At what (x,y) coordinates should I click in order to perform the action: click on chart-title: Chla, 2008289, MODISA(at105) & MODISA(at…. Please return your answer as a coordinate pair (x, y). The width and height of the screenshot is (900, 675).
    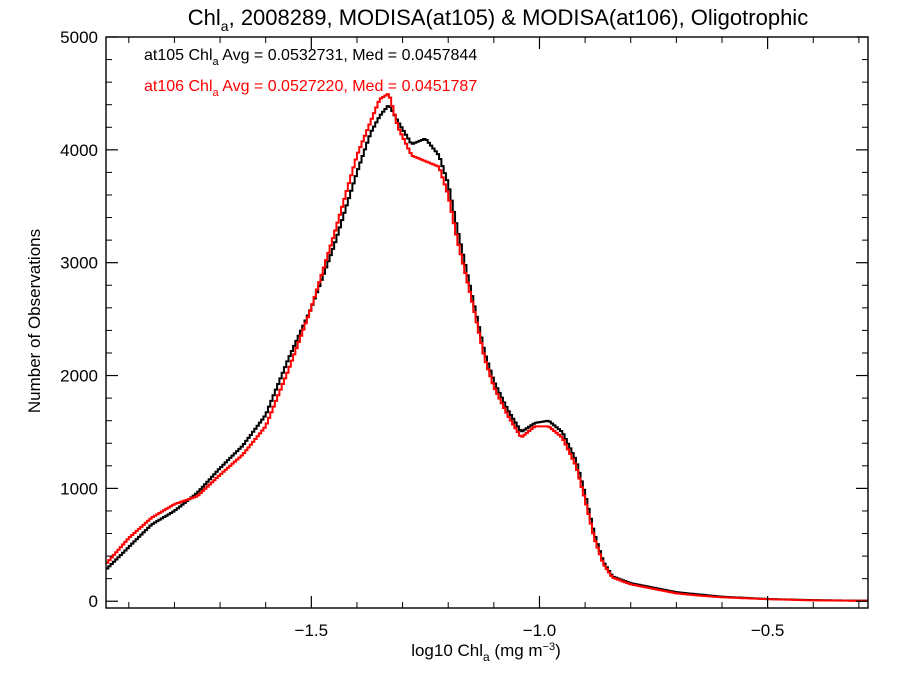
    Looking at the image, I should click on (498, 19).